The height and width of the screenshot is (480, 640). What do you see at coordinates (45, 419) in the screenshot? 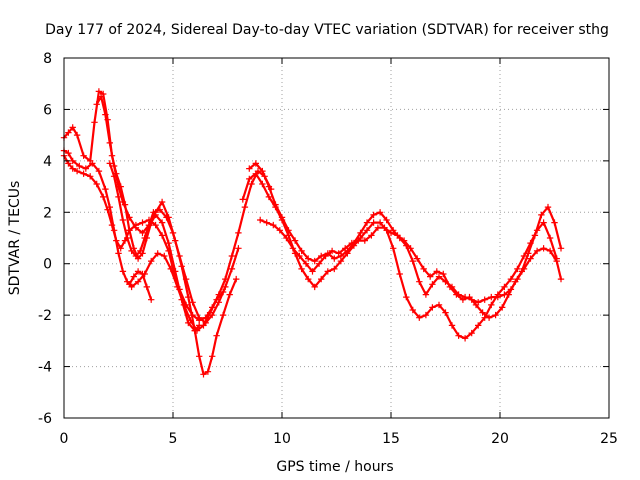
I see `y-tick-label: -6` at bounding box center [45, 419].